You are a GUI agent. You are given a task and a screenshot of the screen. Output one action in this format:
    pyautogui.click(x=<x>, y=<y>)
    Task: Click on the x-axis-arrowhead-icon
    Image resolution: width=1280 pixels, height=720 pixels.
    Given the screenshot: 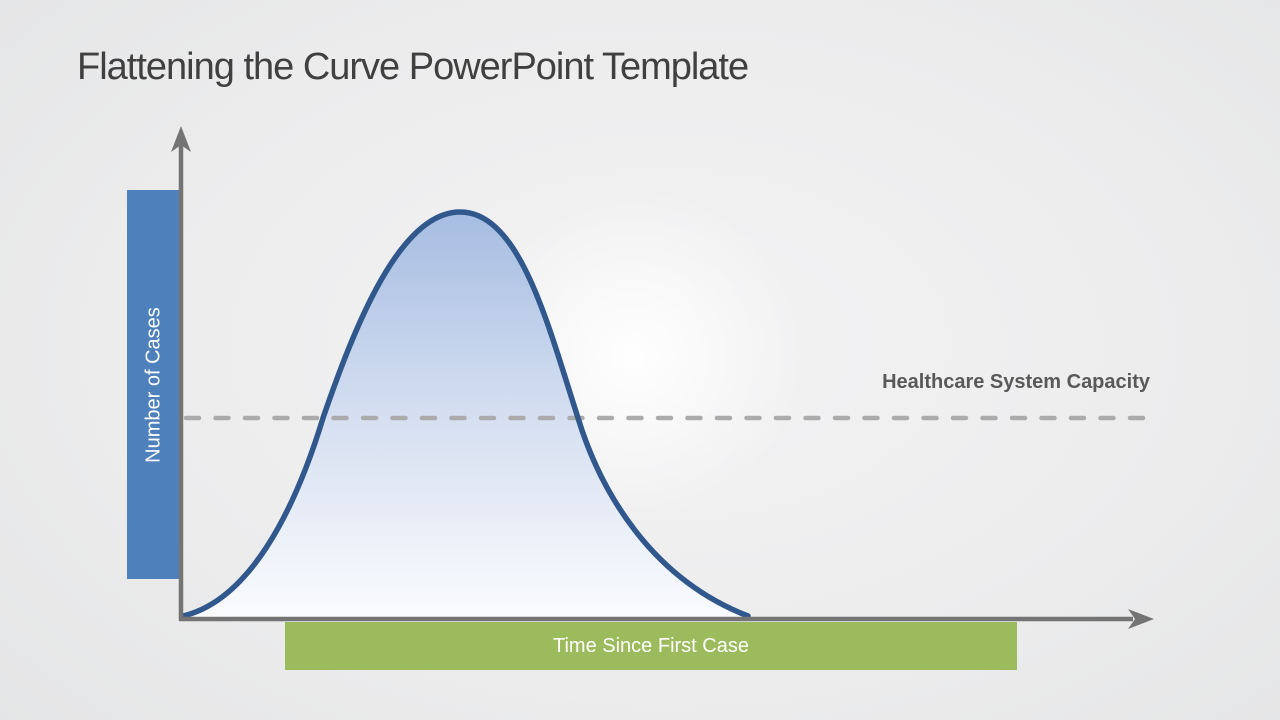 What is the action you would take?
    pyautogui.click(x=1141, y=619)
    